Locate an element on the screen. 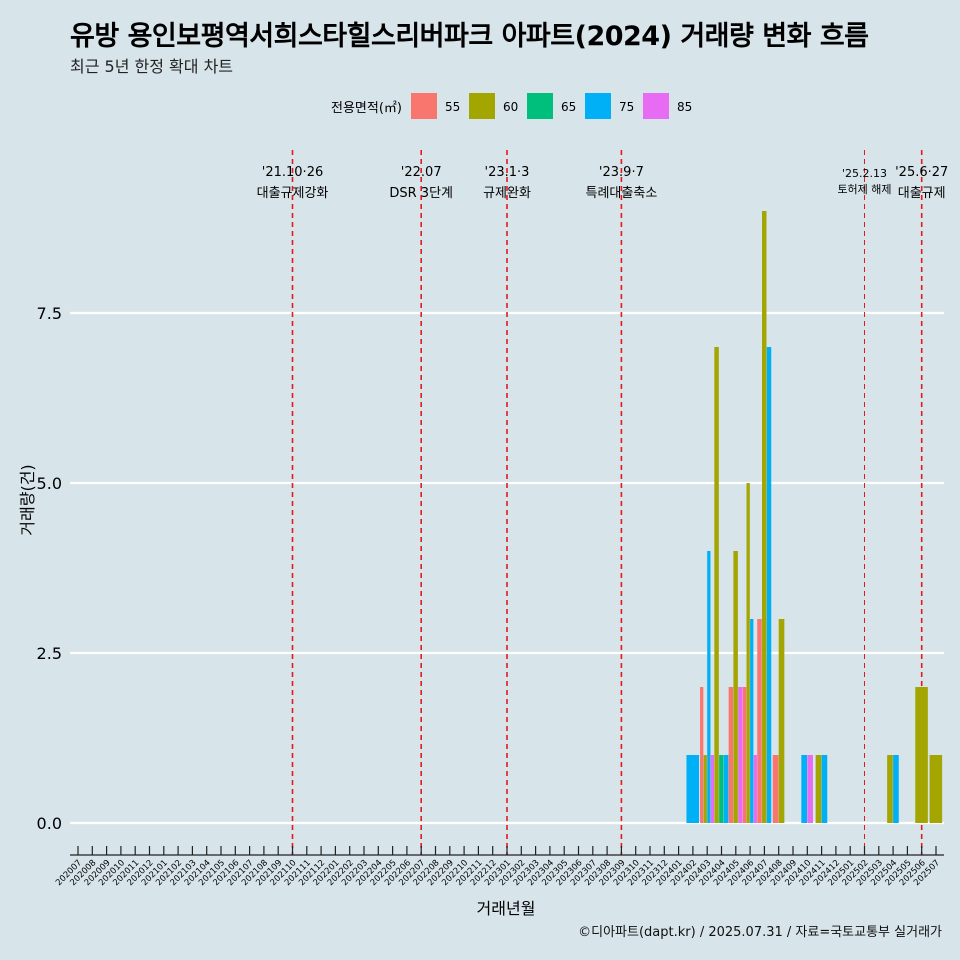 Image resolution: width=960 pixels, height=960 pixels. legend: 전용면적(㎡) 55 60 65 75 85 is located at coordinates (511, 106).